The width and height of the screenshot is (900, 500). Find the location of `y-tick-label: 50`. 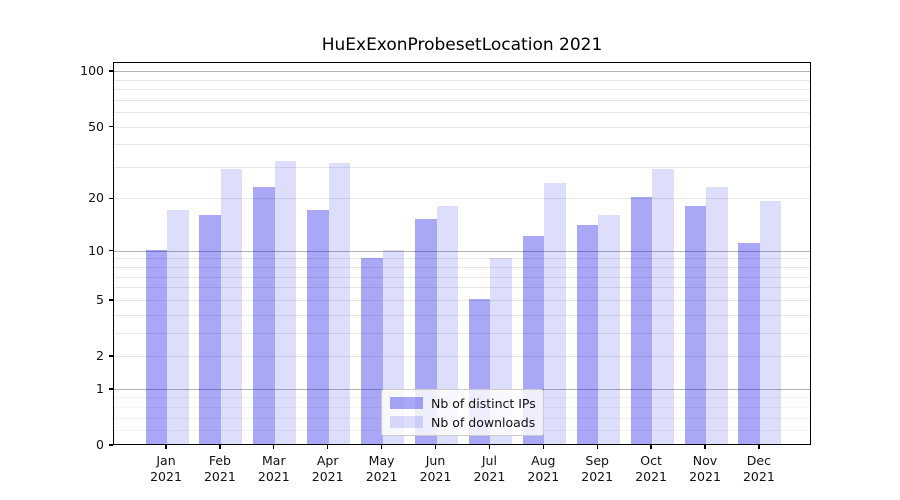

y-tick-label: 50 is located at coordinates (96, 126).